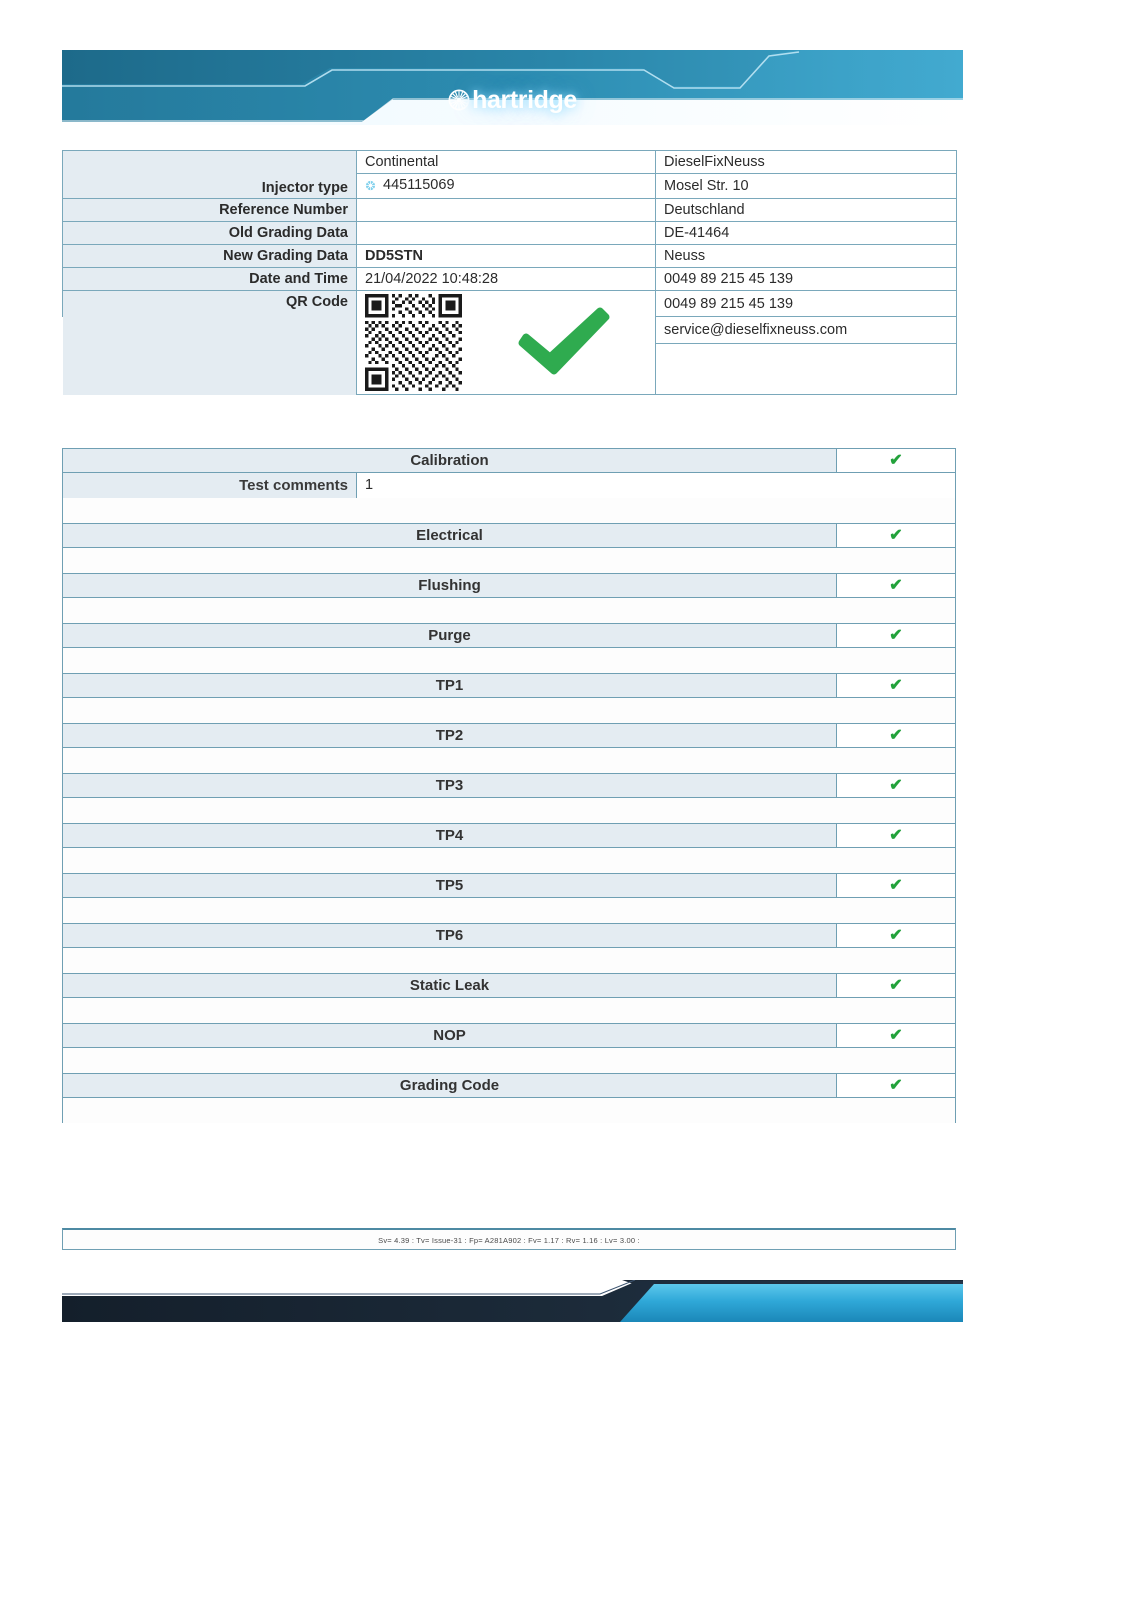 This screenshot has width=1131, height=1600. Describe the element at coordinates (506, 256) in the screenshot. I see `value-new-grading-data: DD5STN` at that location.